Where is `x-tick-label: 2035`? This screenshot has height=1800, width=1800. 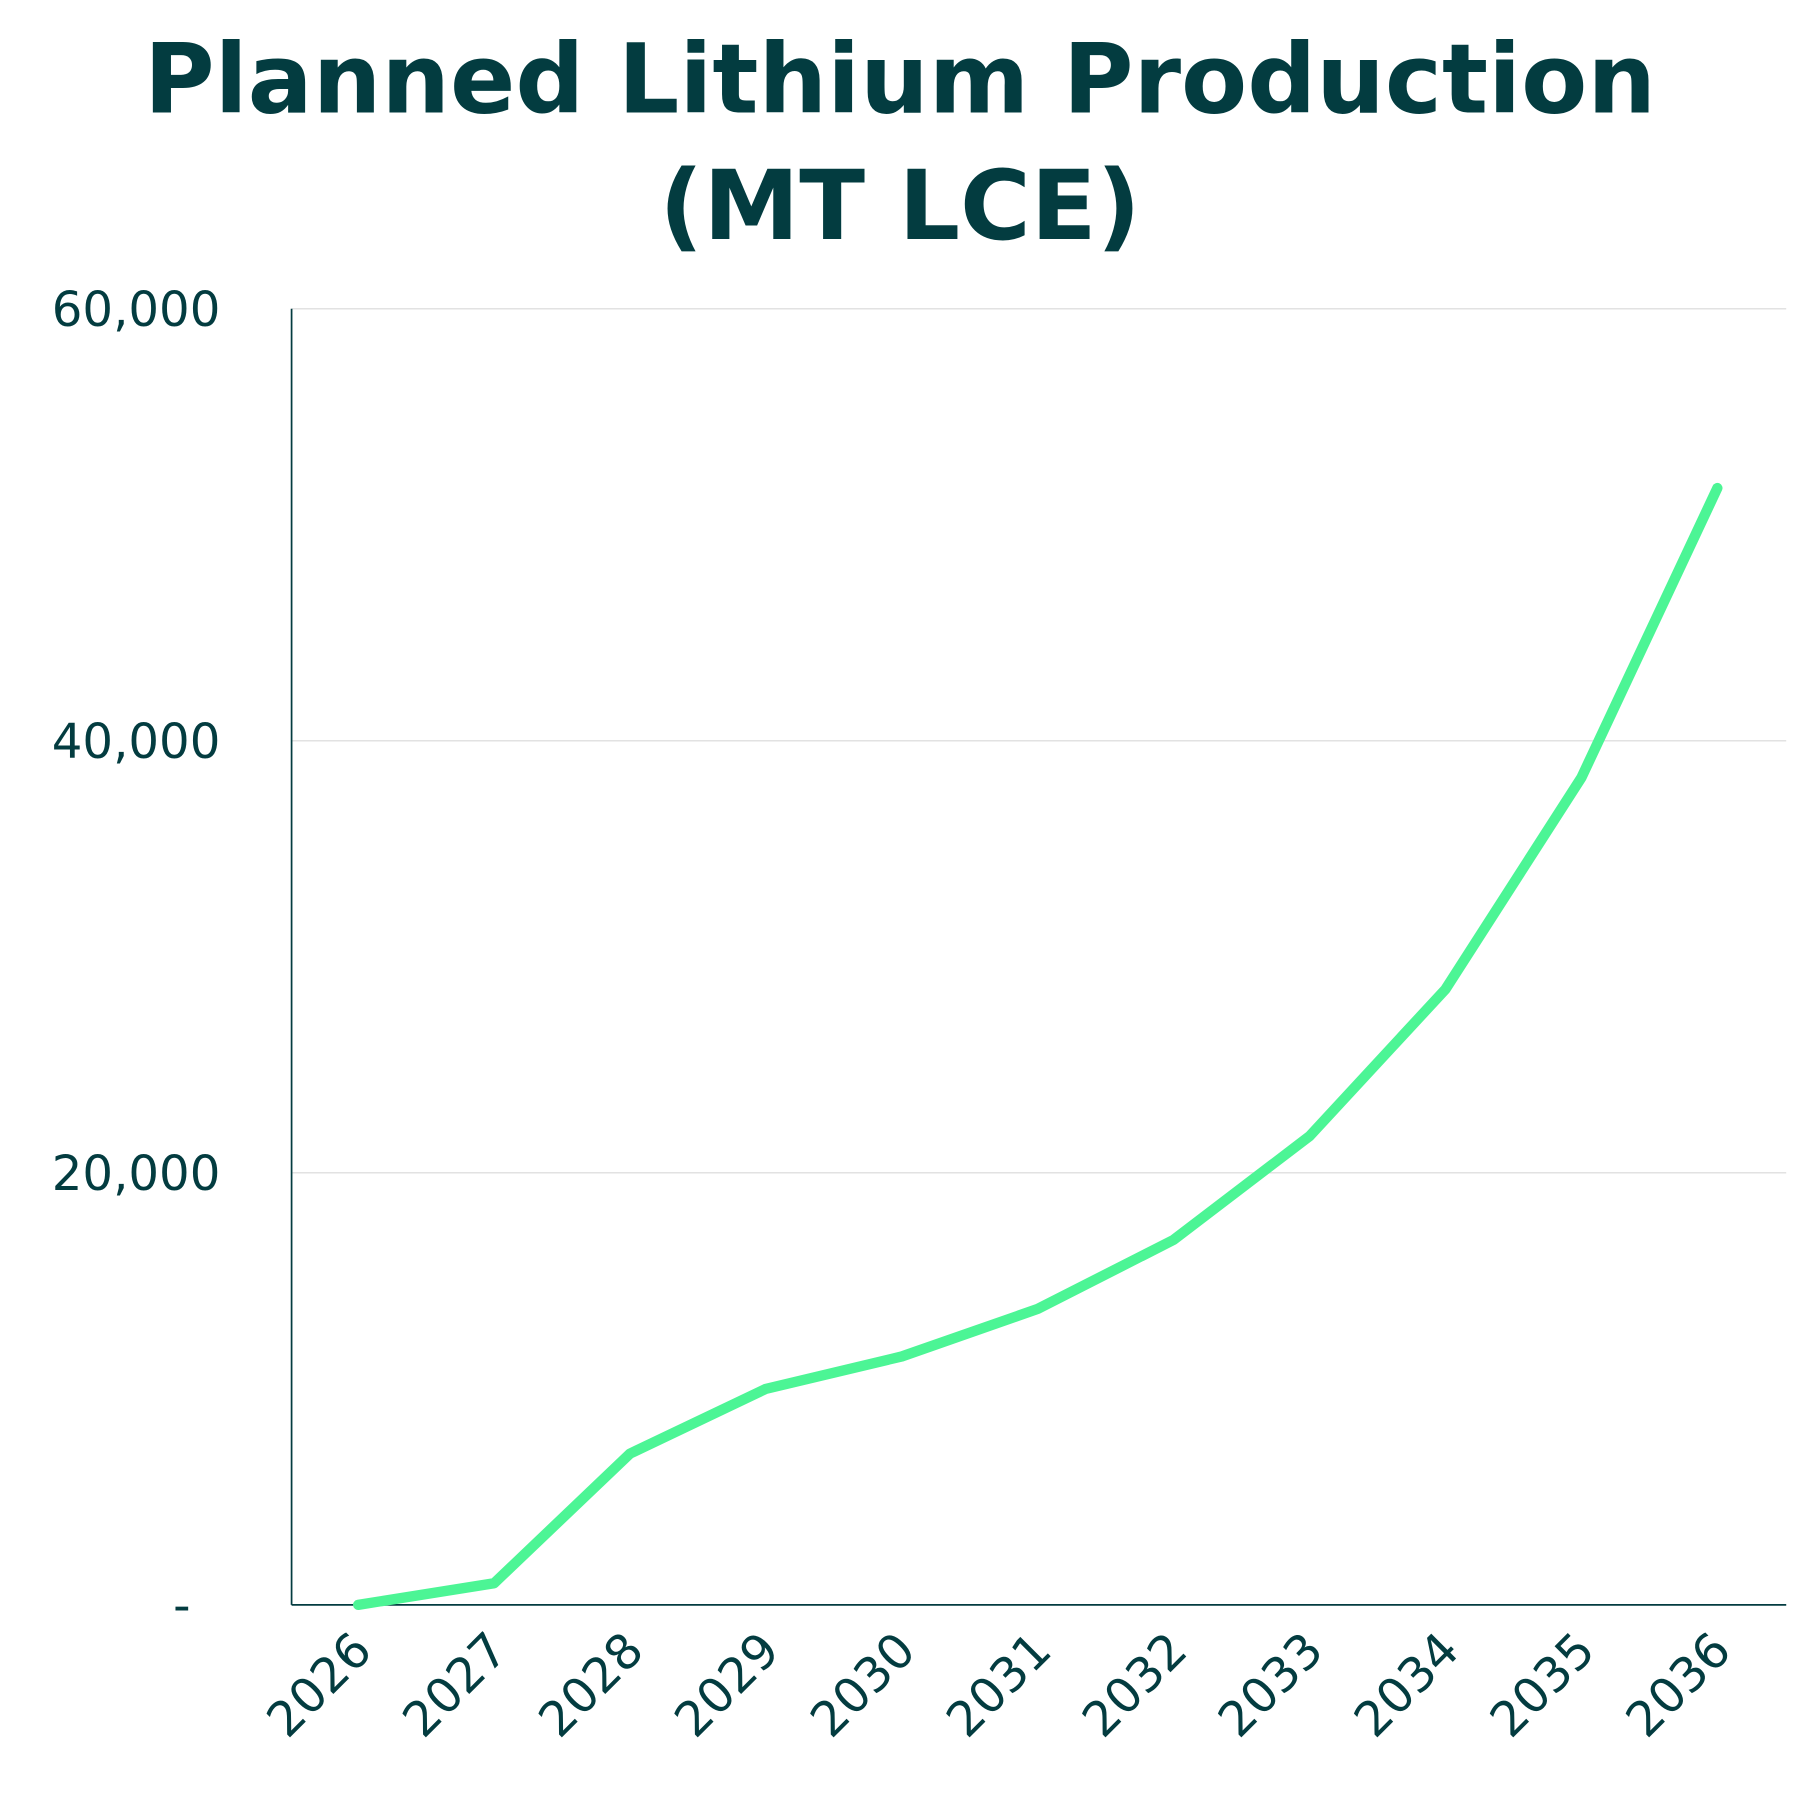
x-tick-label: 2035 is located at coordinates (1543, 1685).